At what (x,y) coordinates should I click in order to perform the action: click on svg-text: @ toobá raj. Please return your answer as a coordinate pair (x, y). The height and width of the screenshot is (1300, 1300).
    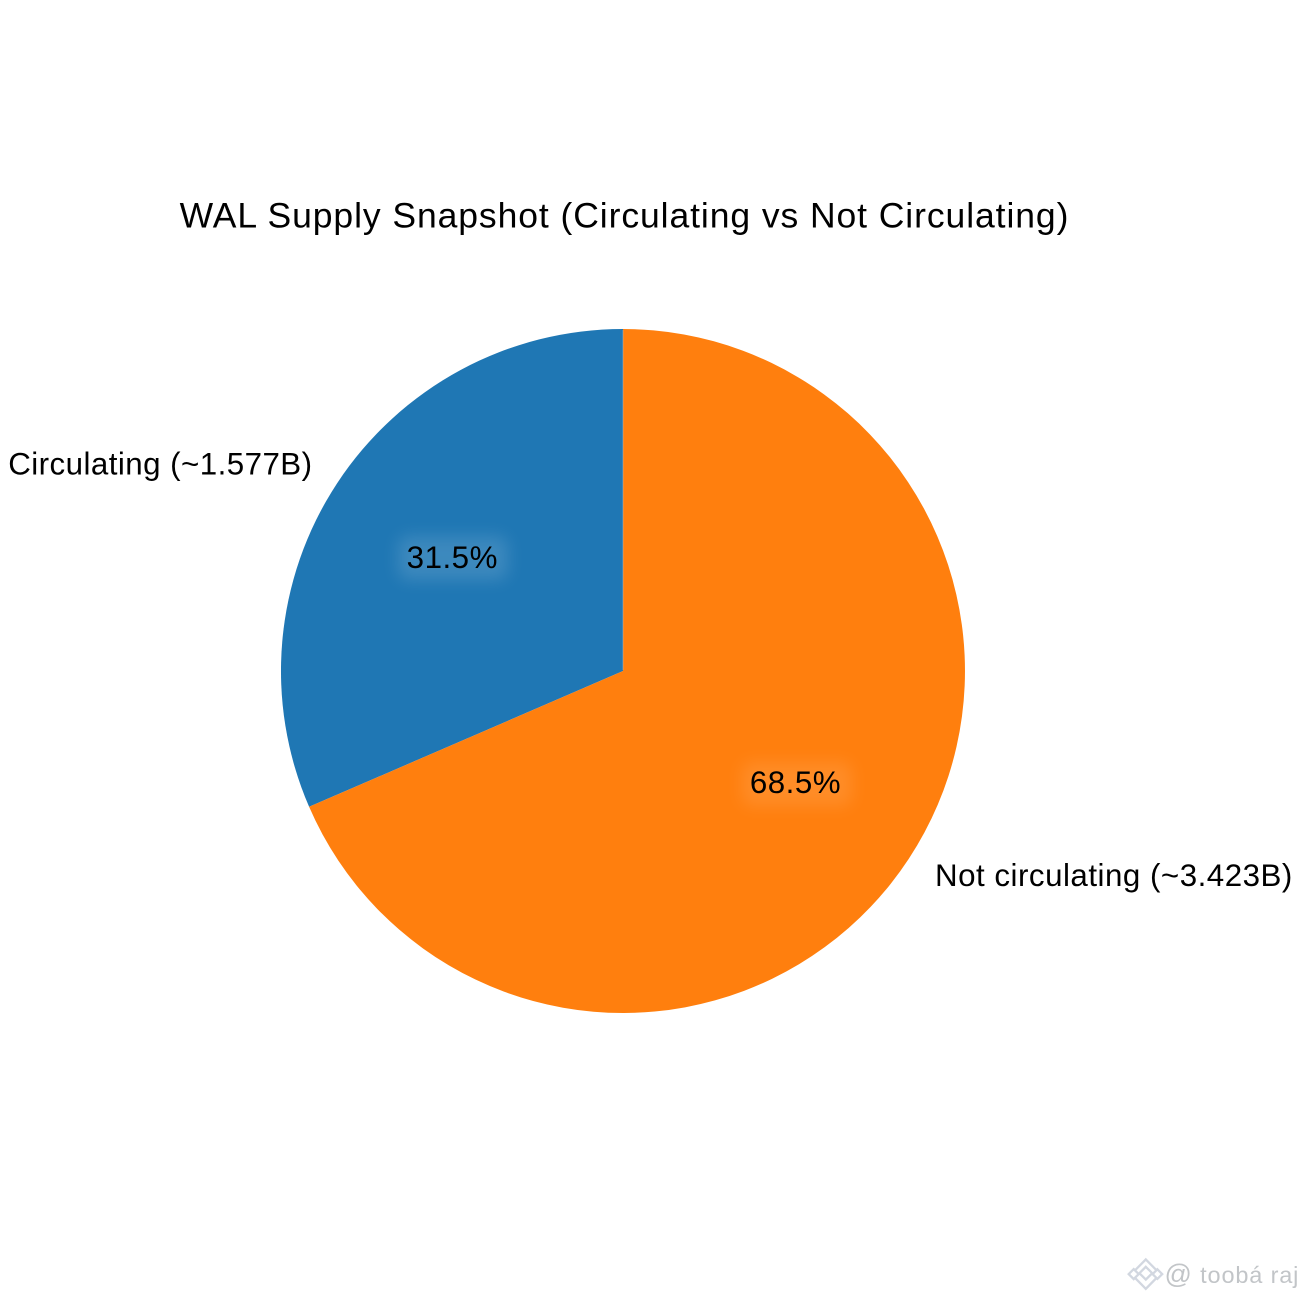
    Looking at the image, I should click on (1232, 1274).